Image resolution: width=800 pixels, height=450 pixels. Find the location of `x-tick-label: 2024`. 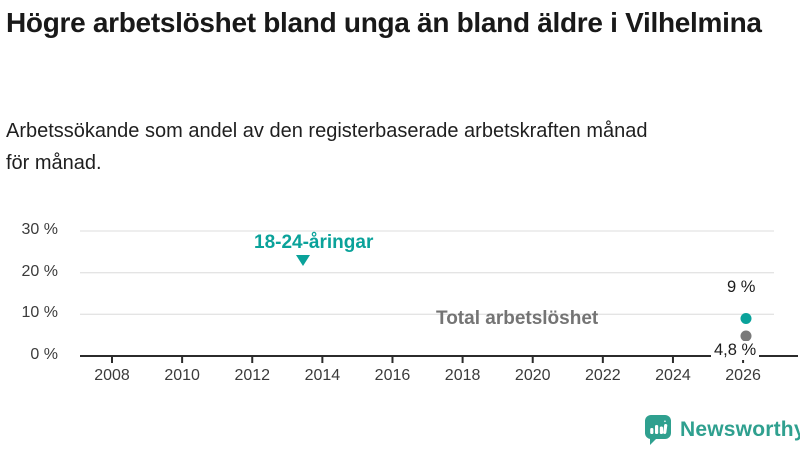

x-tick-label: 2024 is located at coordinates (673, 375).